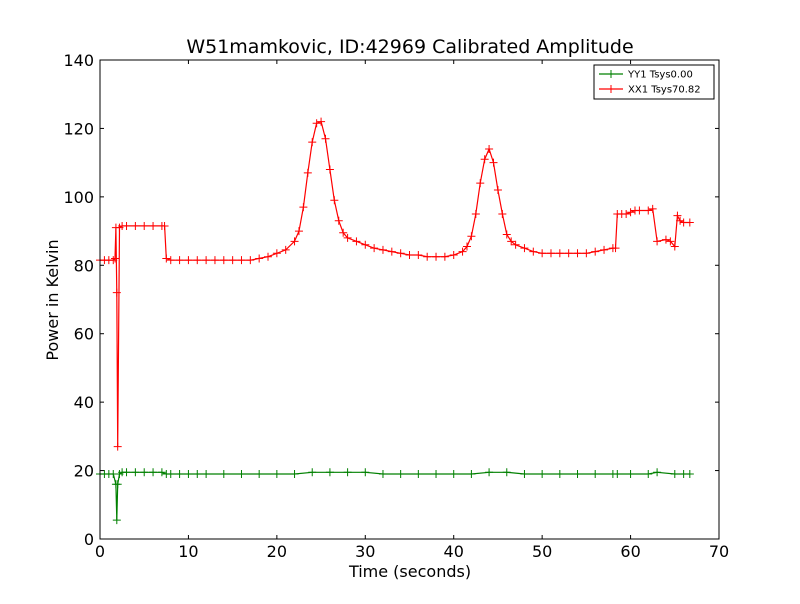 The width and height of the screenshot is (800, 604). I want to click on y-tick-label: 100, so click(78, 197).